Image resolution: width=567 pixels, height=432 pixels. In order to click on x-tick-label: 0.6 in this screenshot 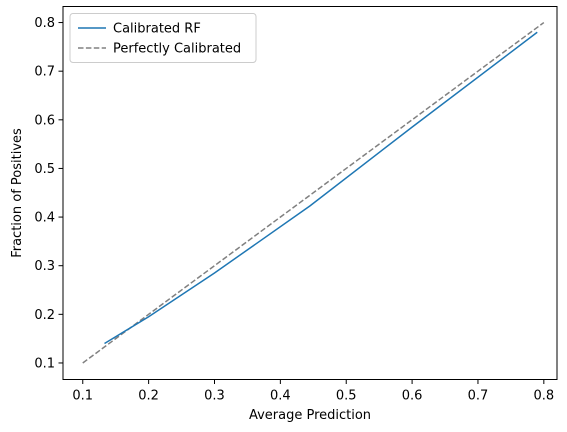, I will do `click(412, 396)`.